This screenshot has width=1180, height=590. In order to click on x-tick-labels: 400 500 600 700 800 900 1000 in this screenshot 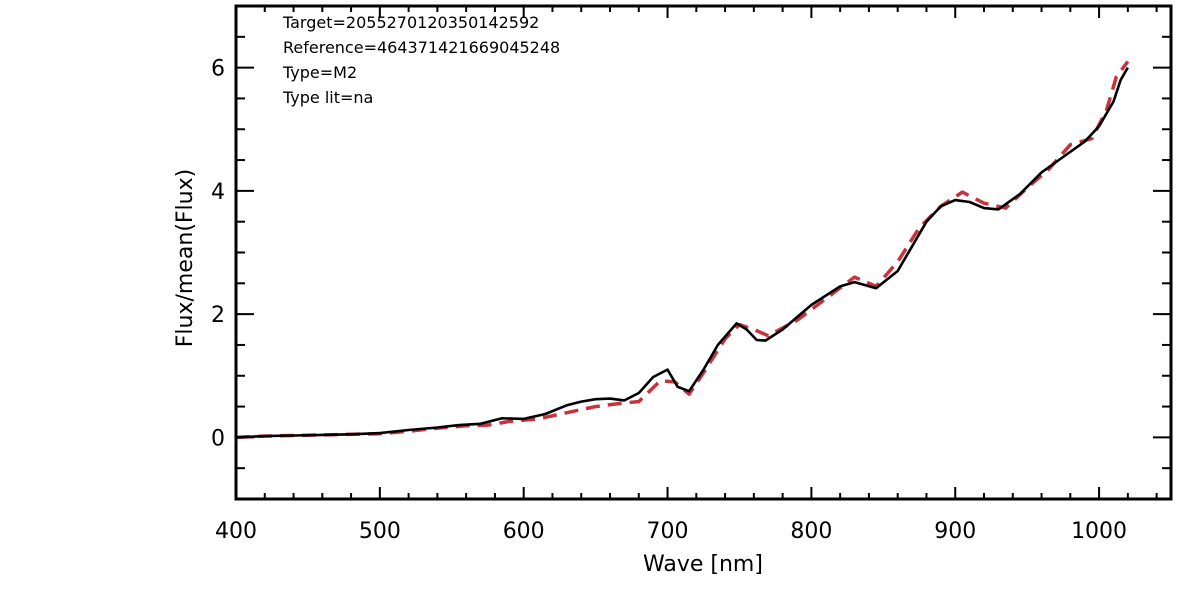, I will do `click(671, 531)`.